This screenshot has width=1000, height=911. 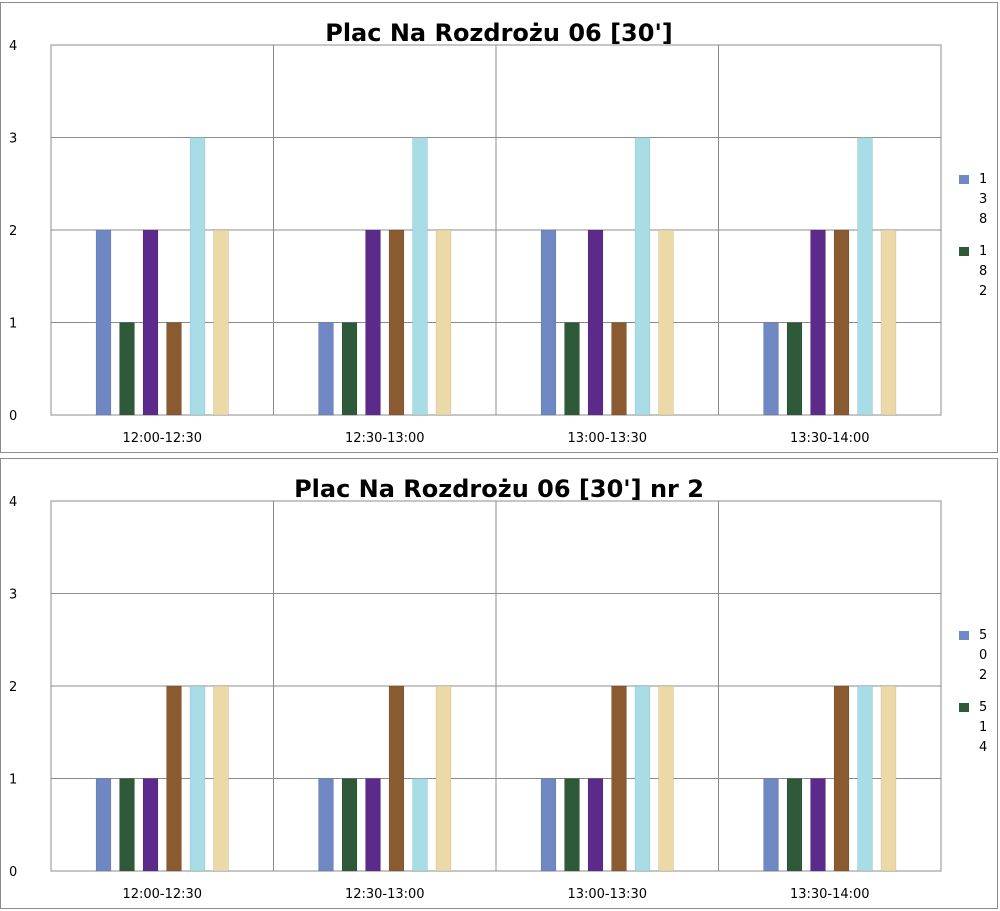 I want to click on chart1-y-tick-label: 2, so click(x=13, y=231).